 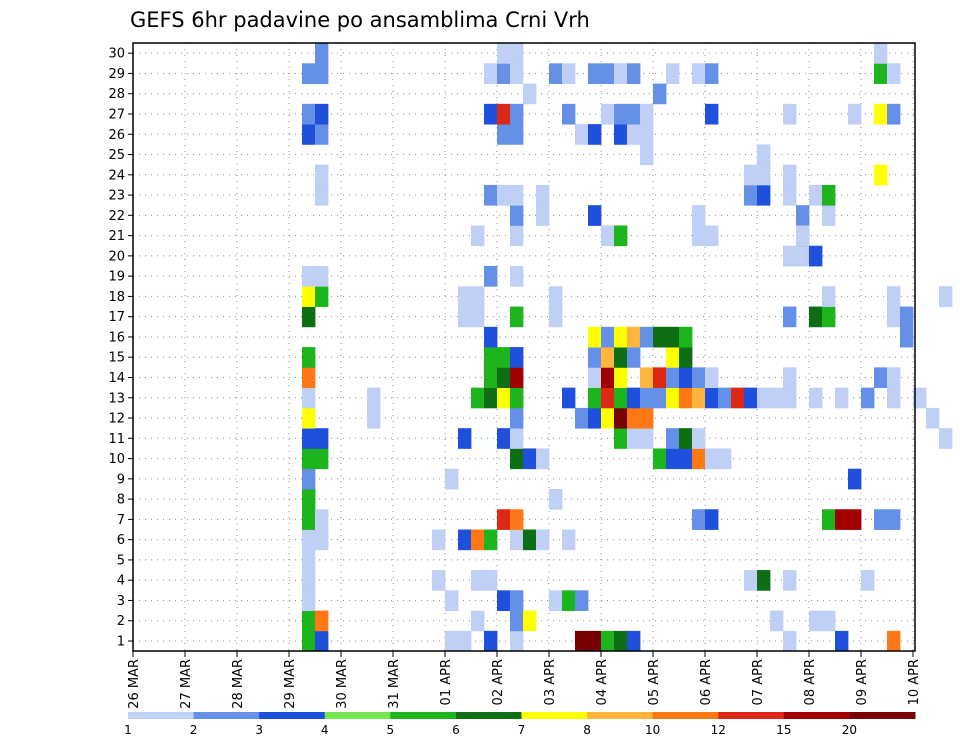 What do you see at coordinates (121, 601) in the screenshot?
I see `y-tick-label: 3` at bounding box center [121, 601].